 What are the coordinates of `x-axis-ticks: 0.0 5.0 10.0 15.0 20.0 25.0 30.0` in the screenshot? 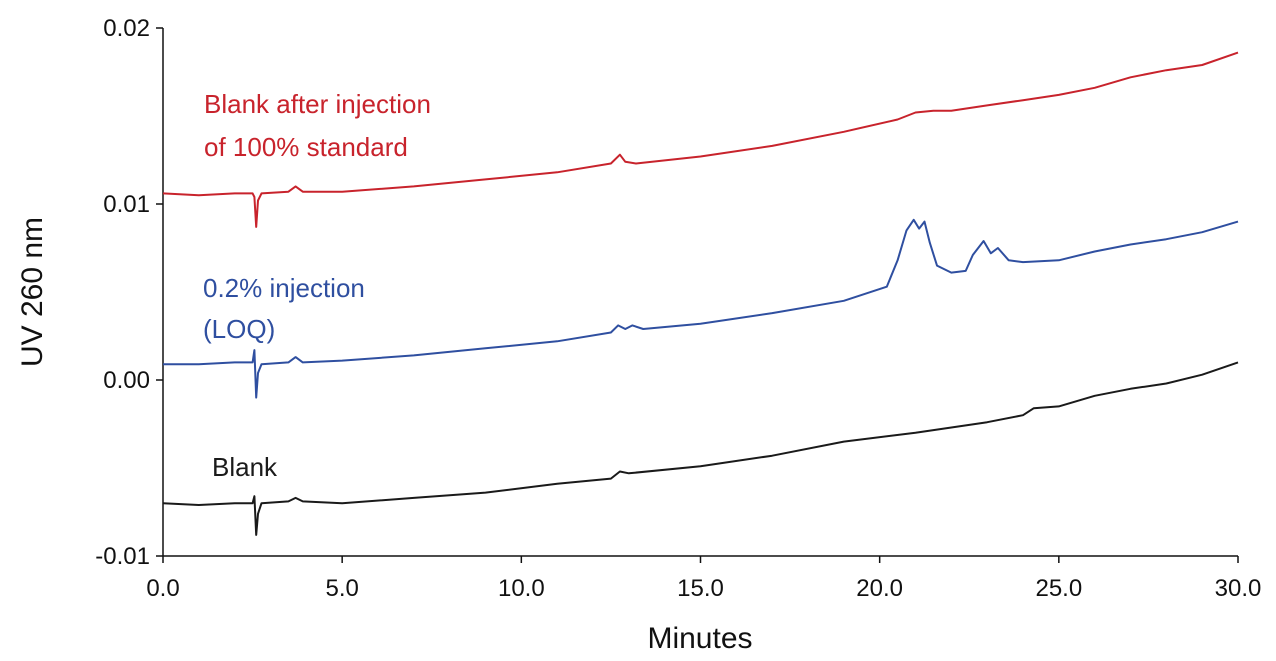 It's located at (703, 579).